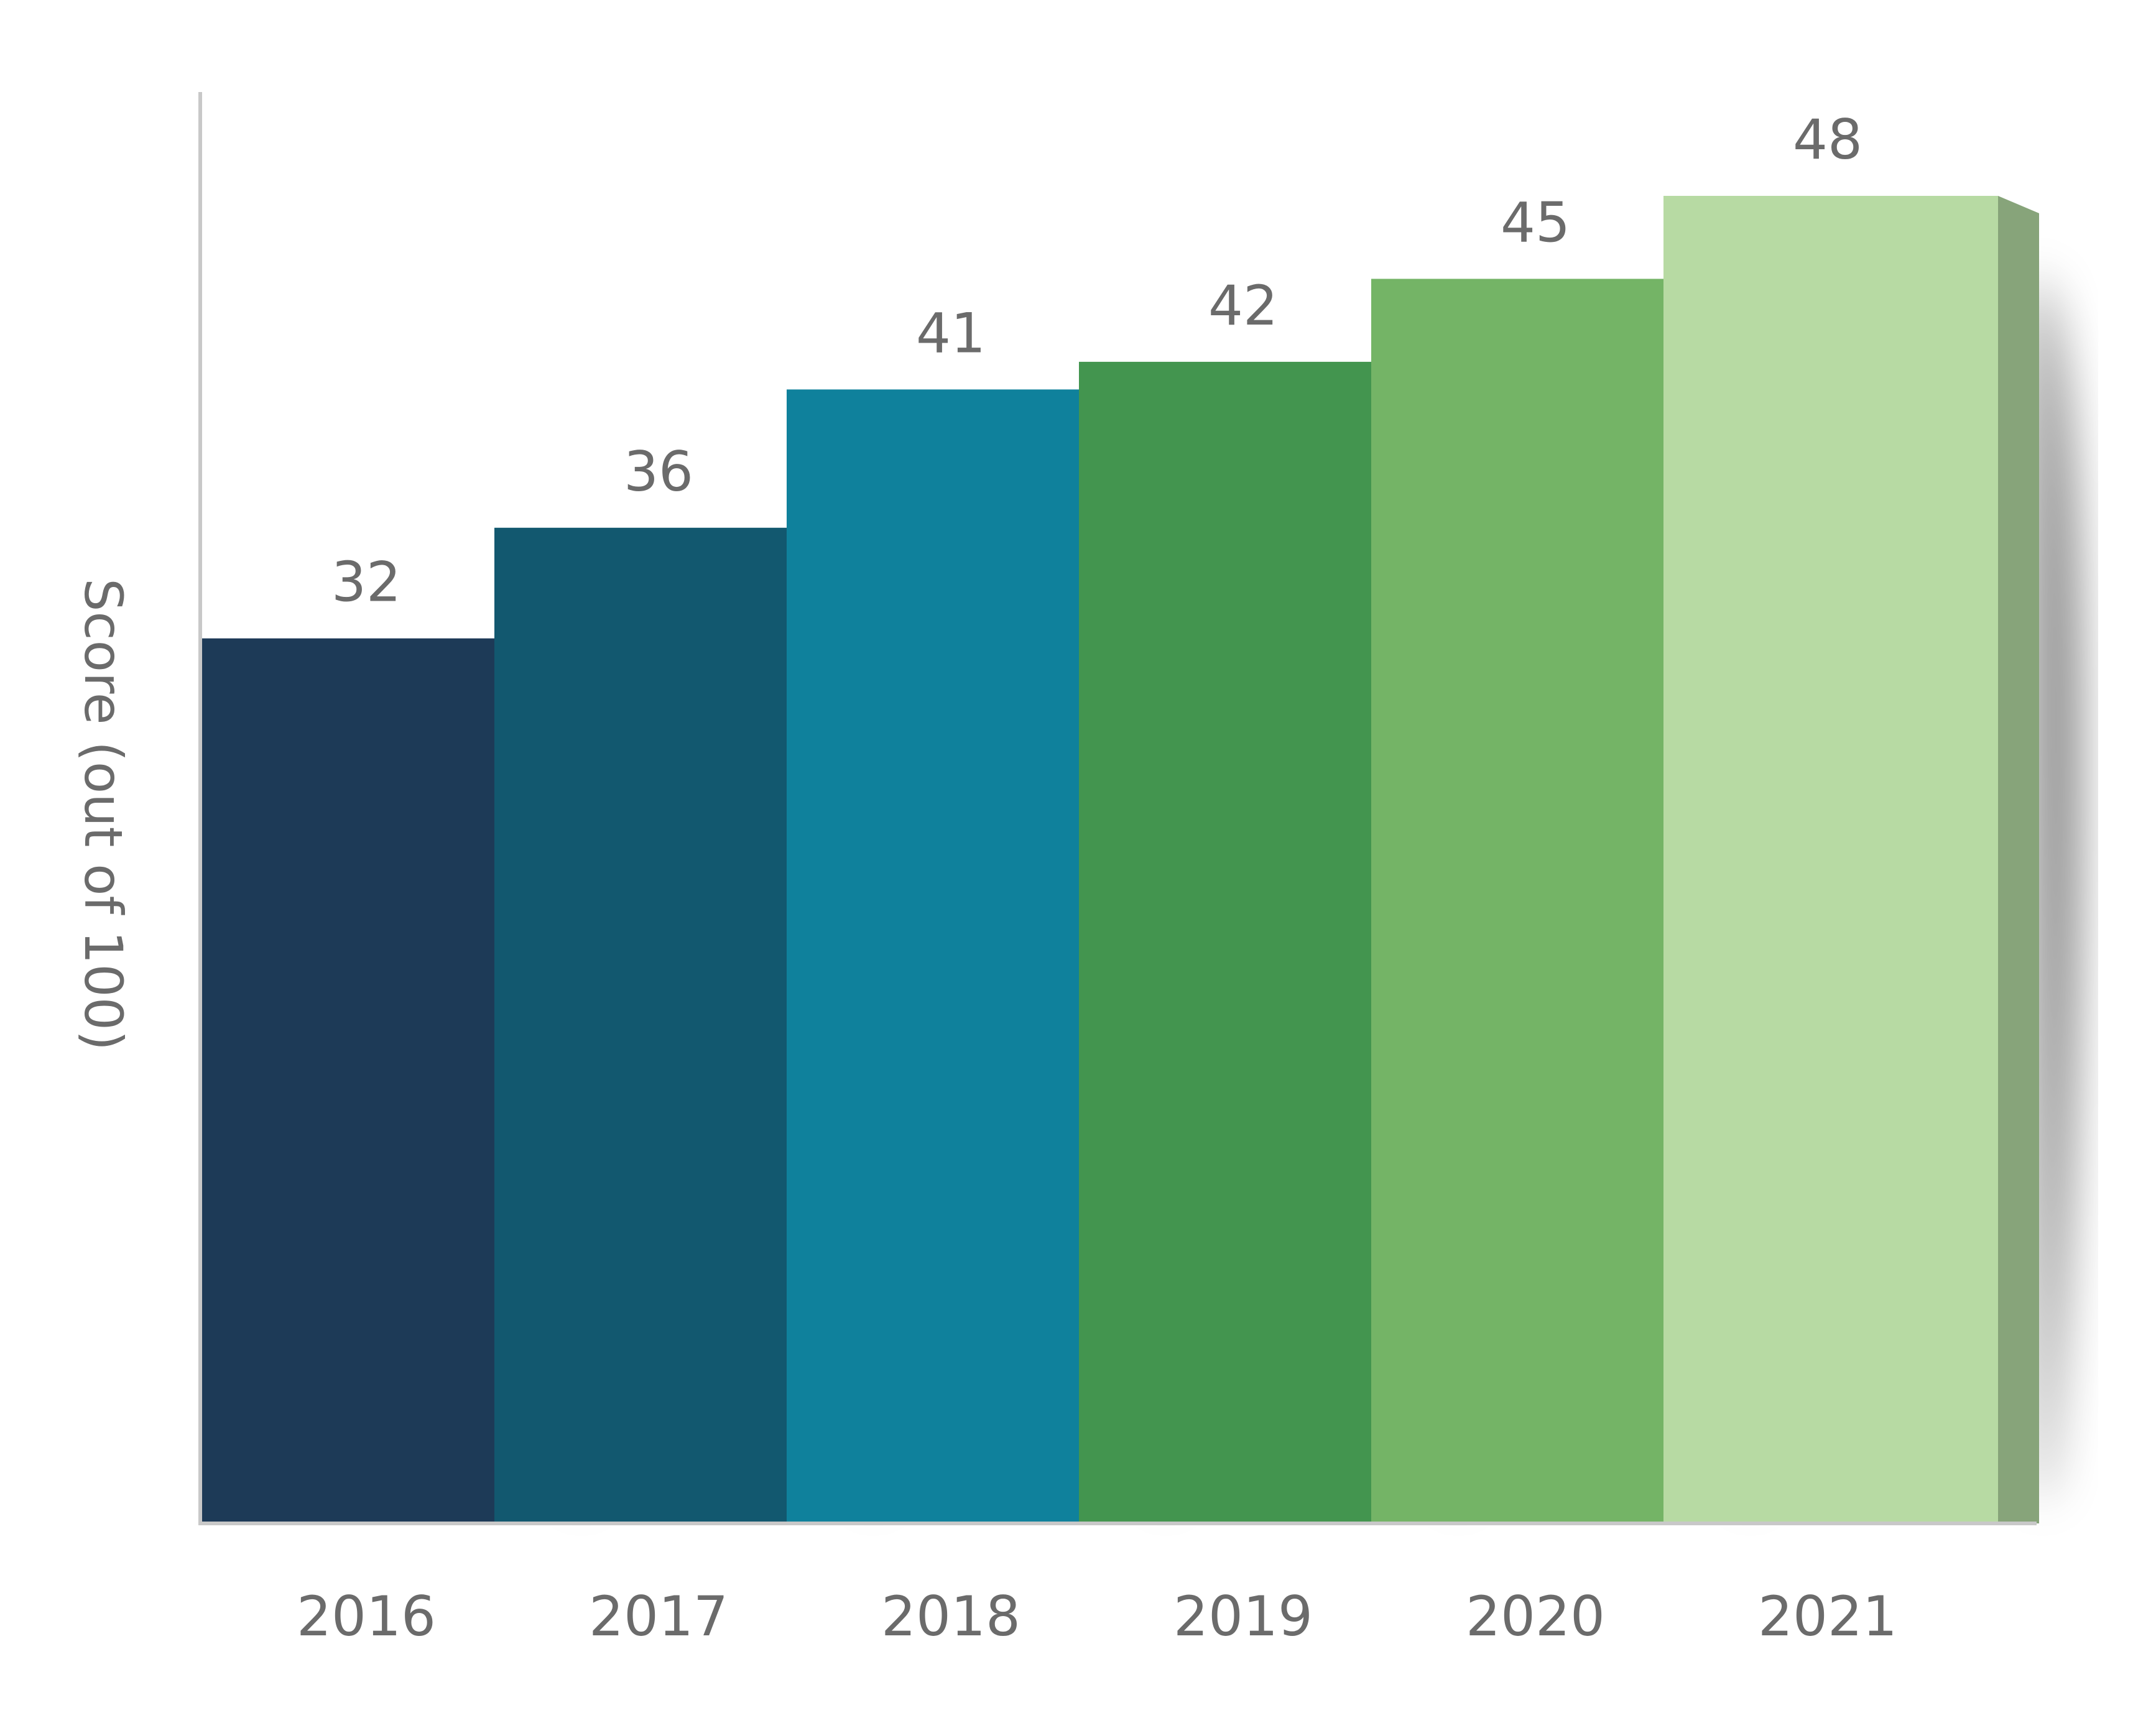  Describe the element at coordinates (658, 1616) in the screenshot. I see `x-tick-label-2017: 2017` at that location.